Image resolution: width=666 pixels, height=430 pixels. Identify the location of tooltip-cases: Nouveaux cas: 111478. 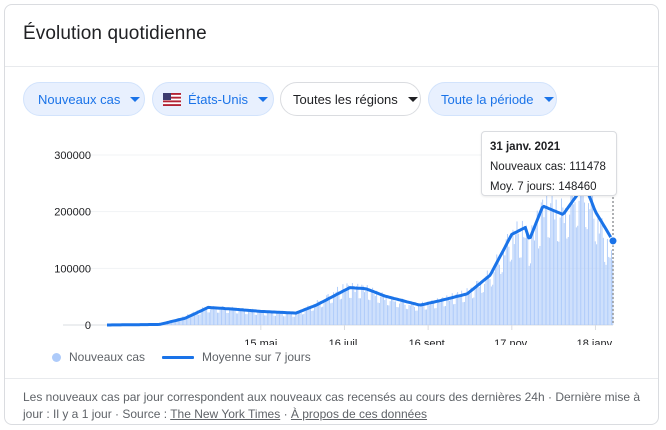
(549, 167).